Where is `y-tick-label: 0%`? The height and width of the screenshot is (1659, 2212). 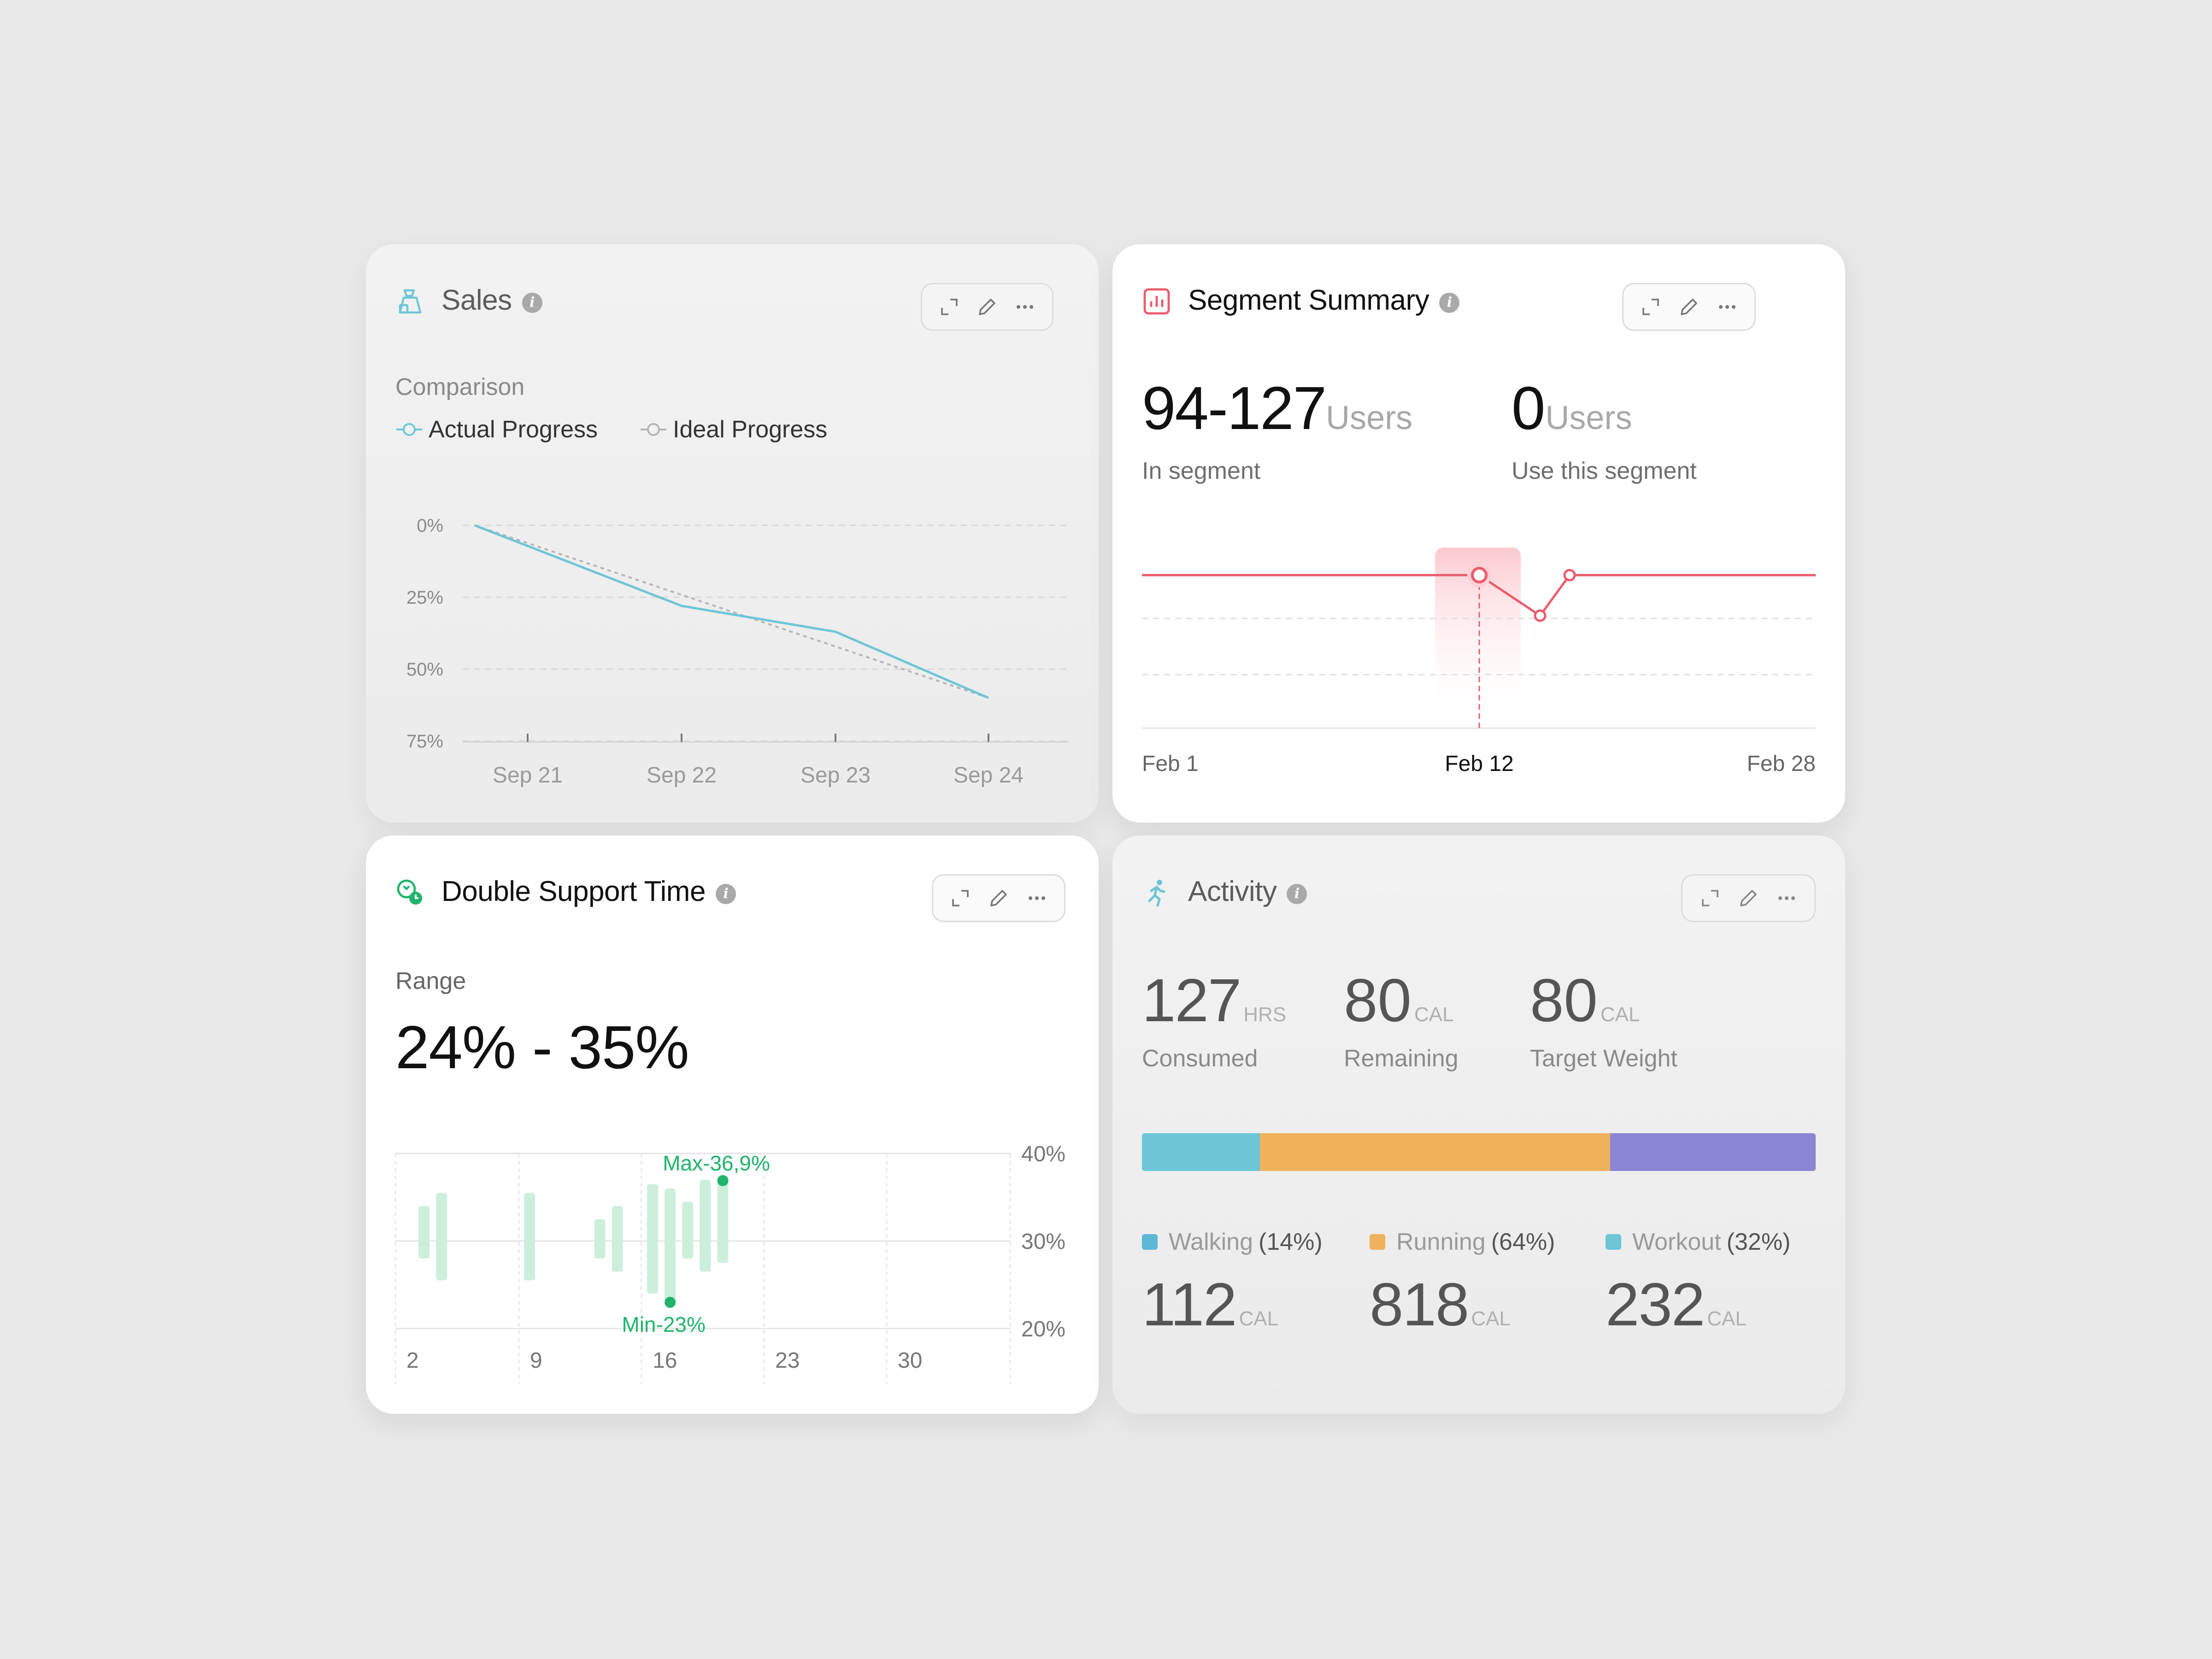 y-tick-label: 0% is located at coordinates (430, 526).